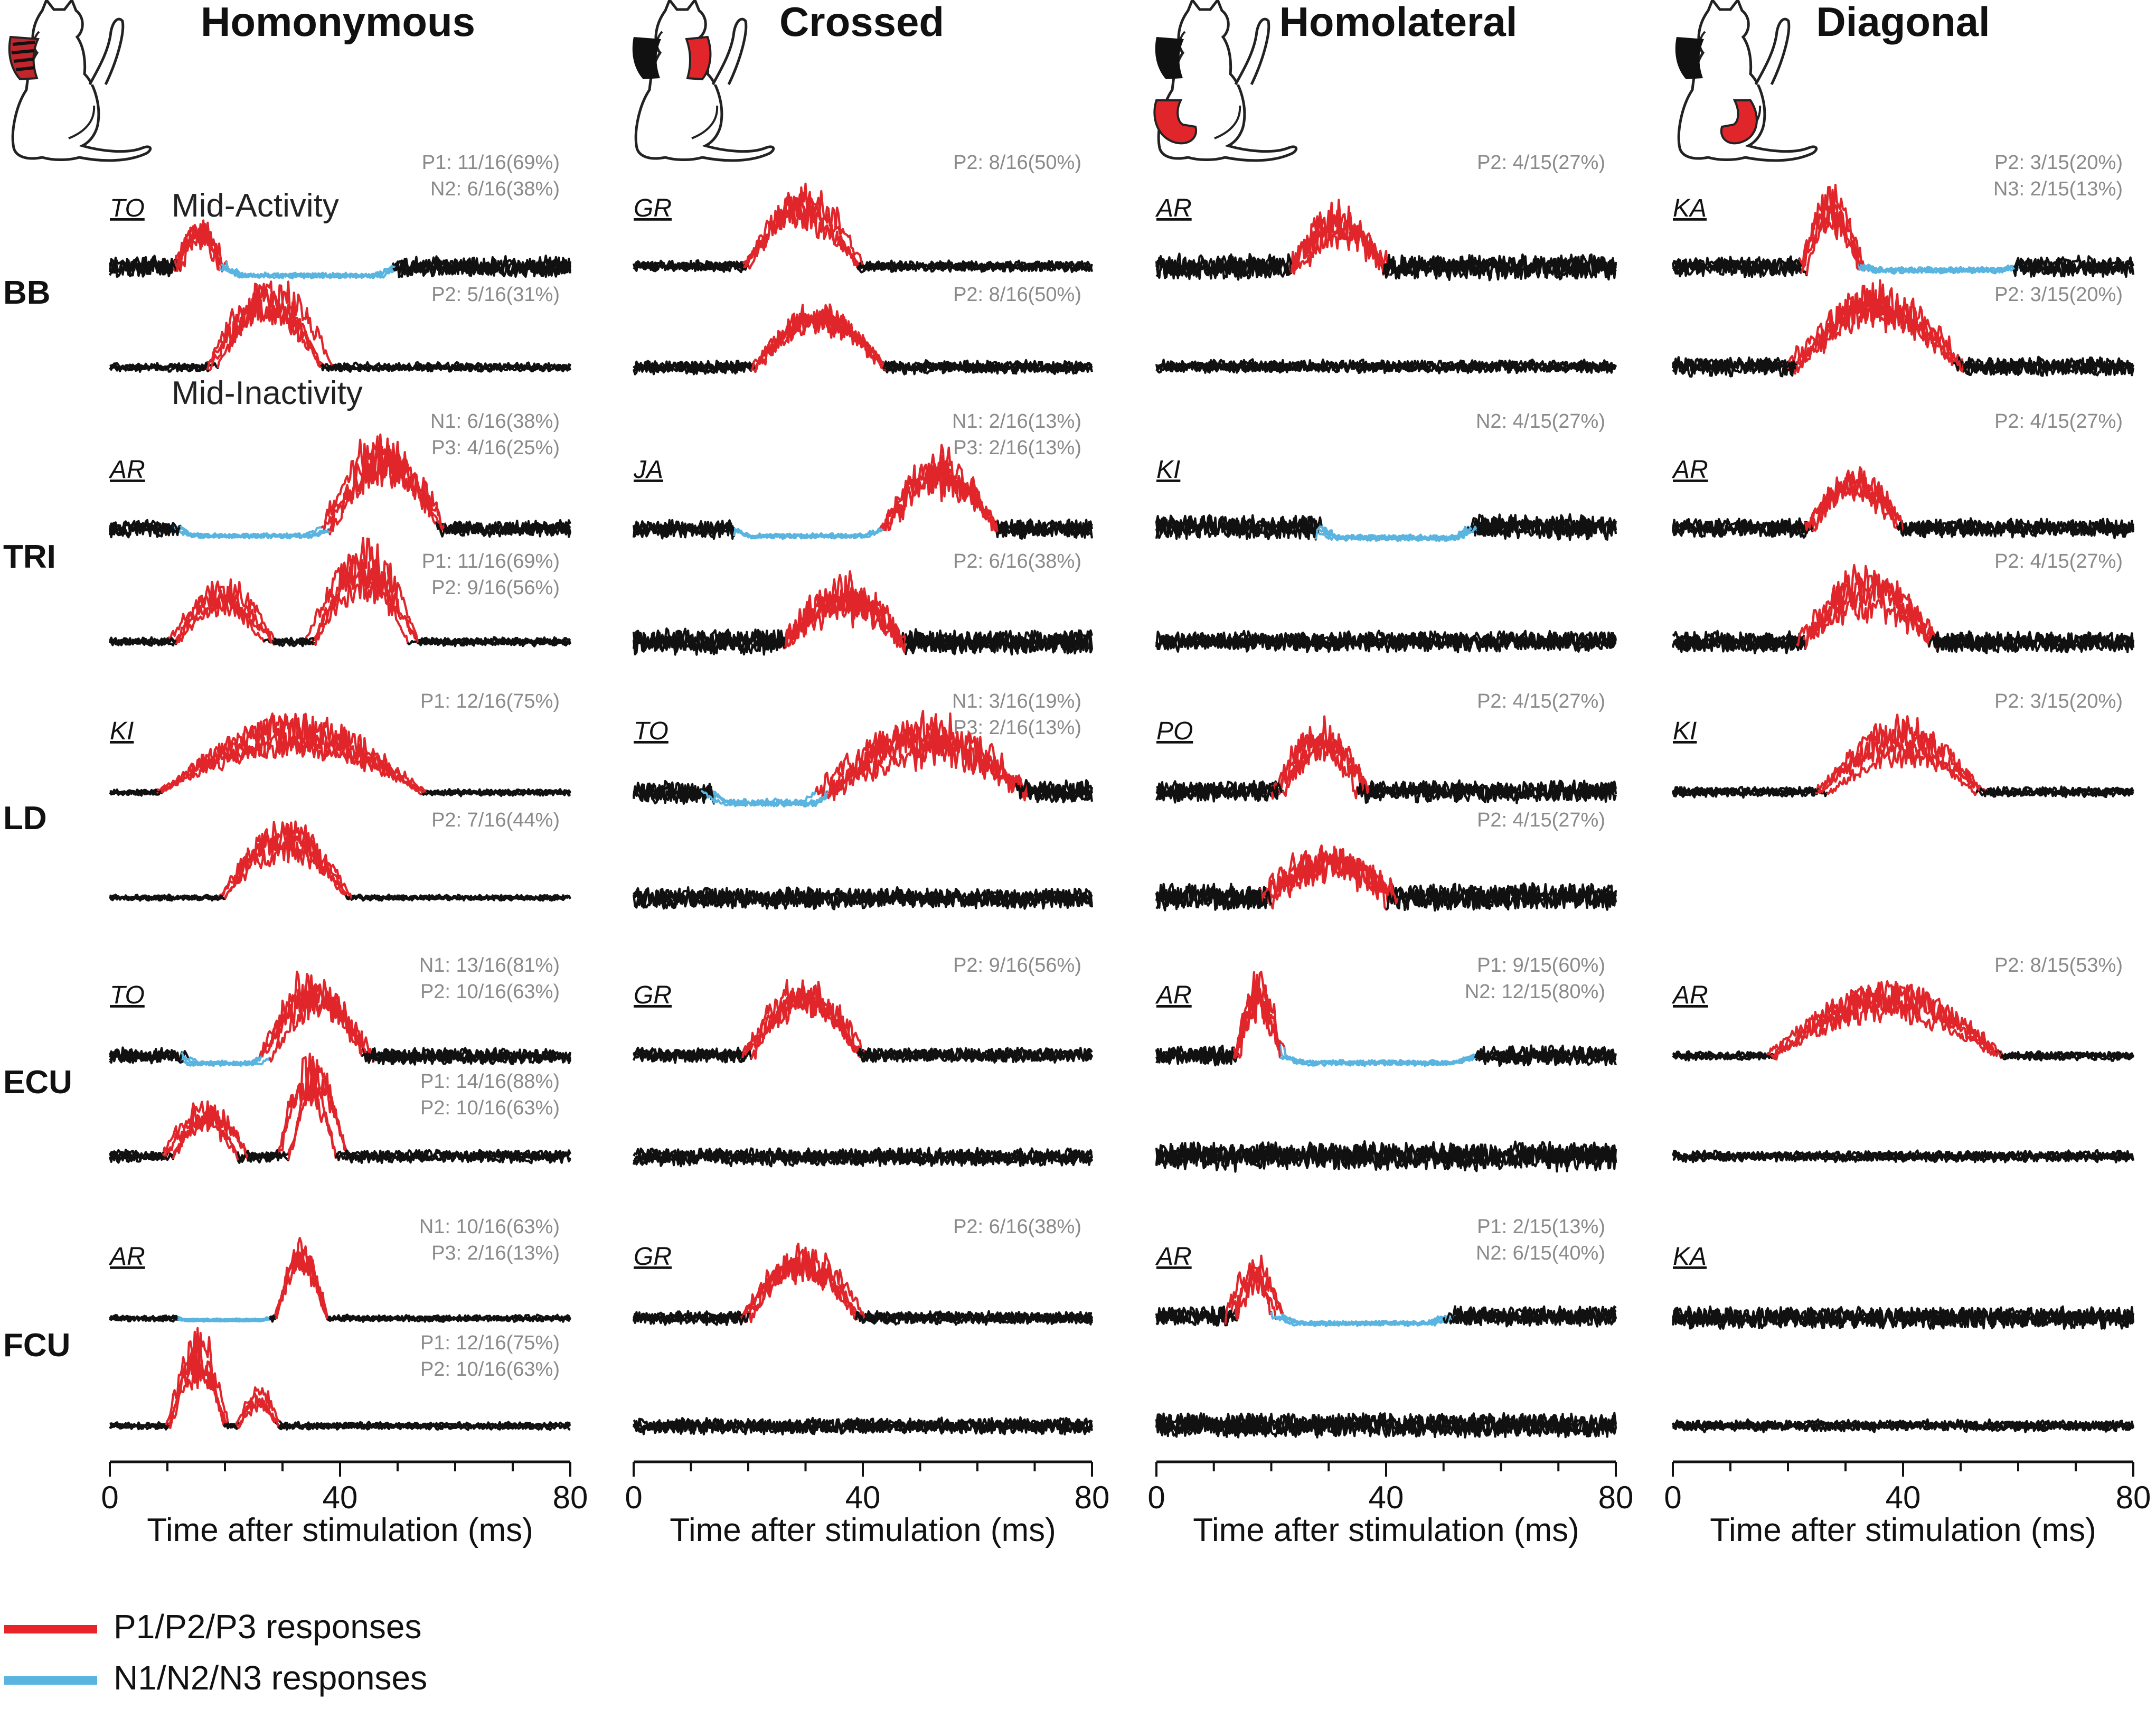 The height and width of the screenshot is (1709, 2156). I want to click on response-stat: N1: 6/16(38%), so click(495, 422).